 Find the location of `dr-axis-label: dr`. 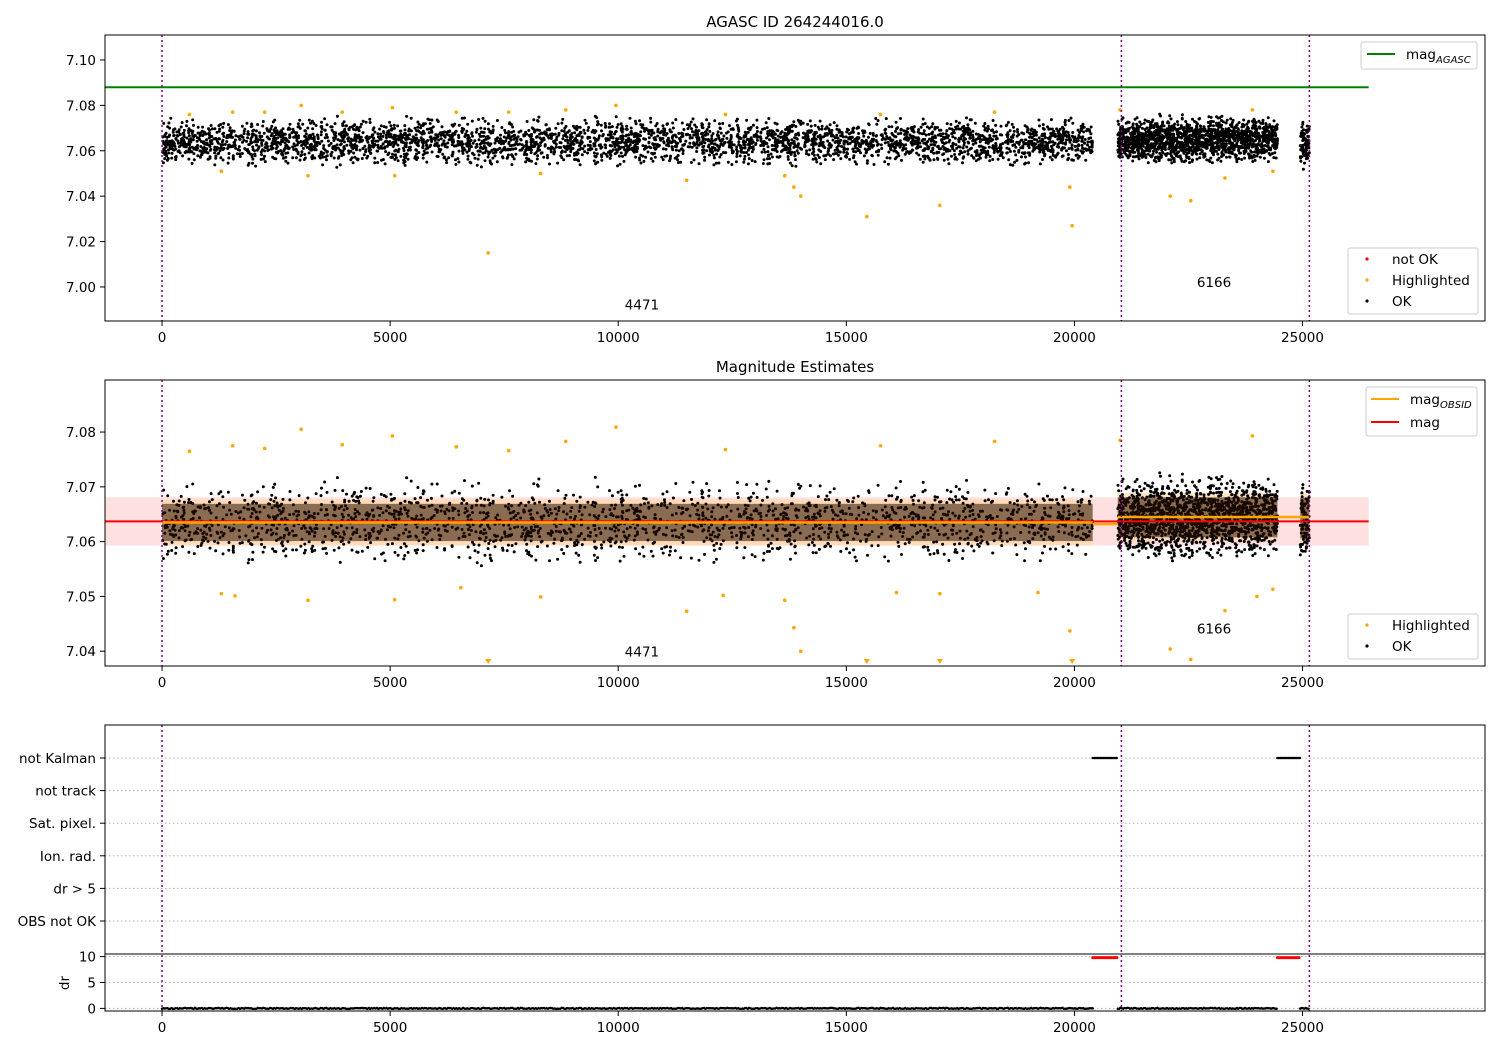

dr-axis-label: dr is located at coordinates (65, 982).